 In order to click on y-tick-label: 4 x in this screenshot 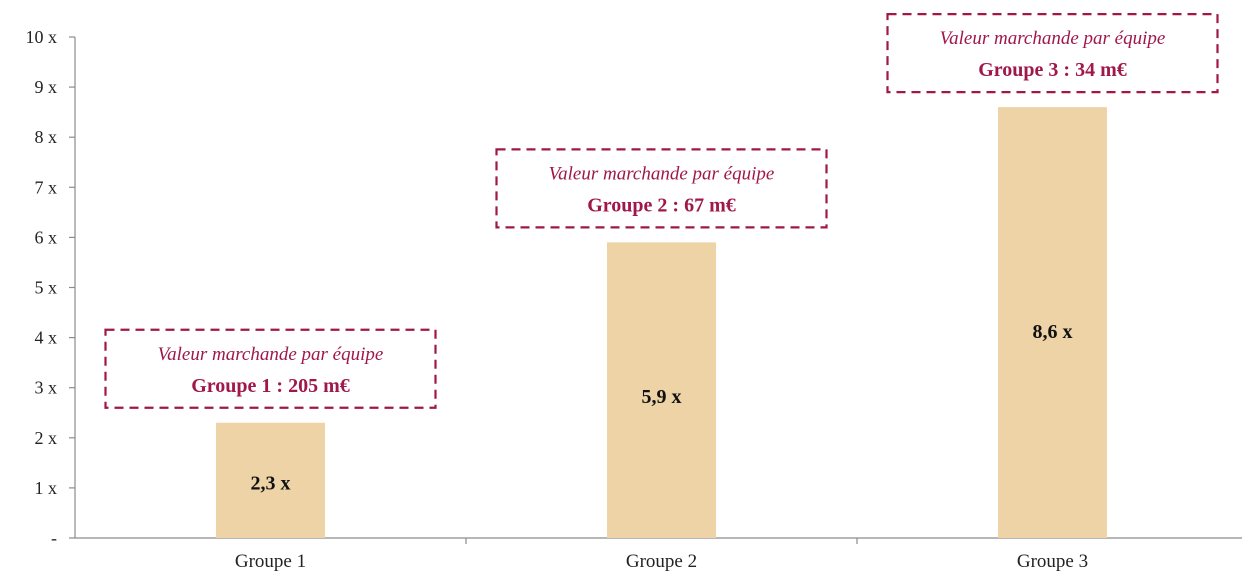, I will do `click(46, 338)`.